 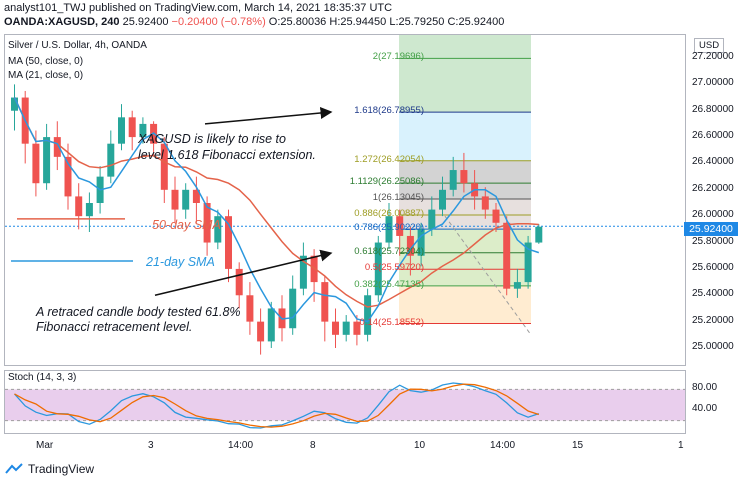 I want to click on annotation-retrace-2: Fibonacci retracement level., so click(x=114, y=327).